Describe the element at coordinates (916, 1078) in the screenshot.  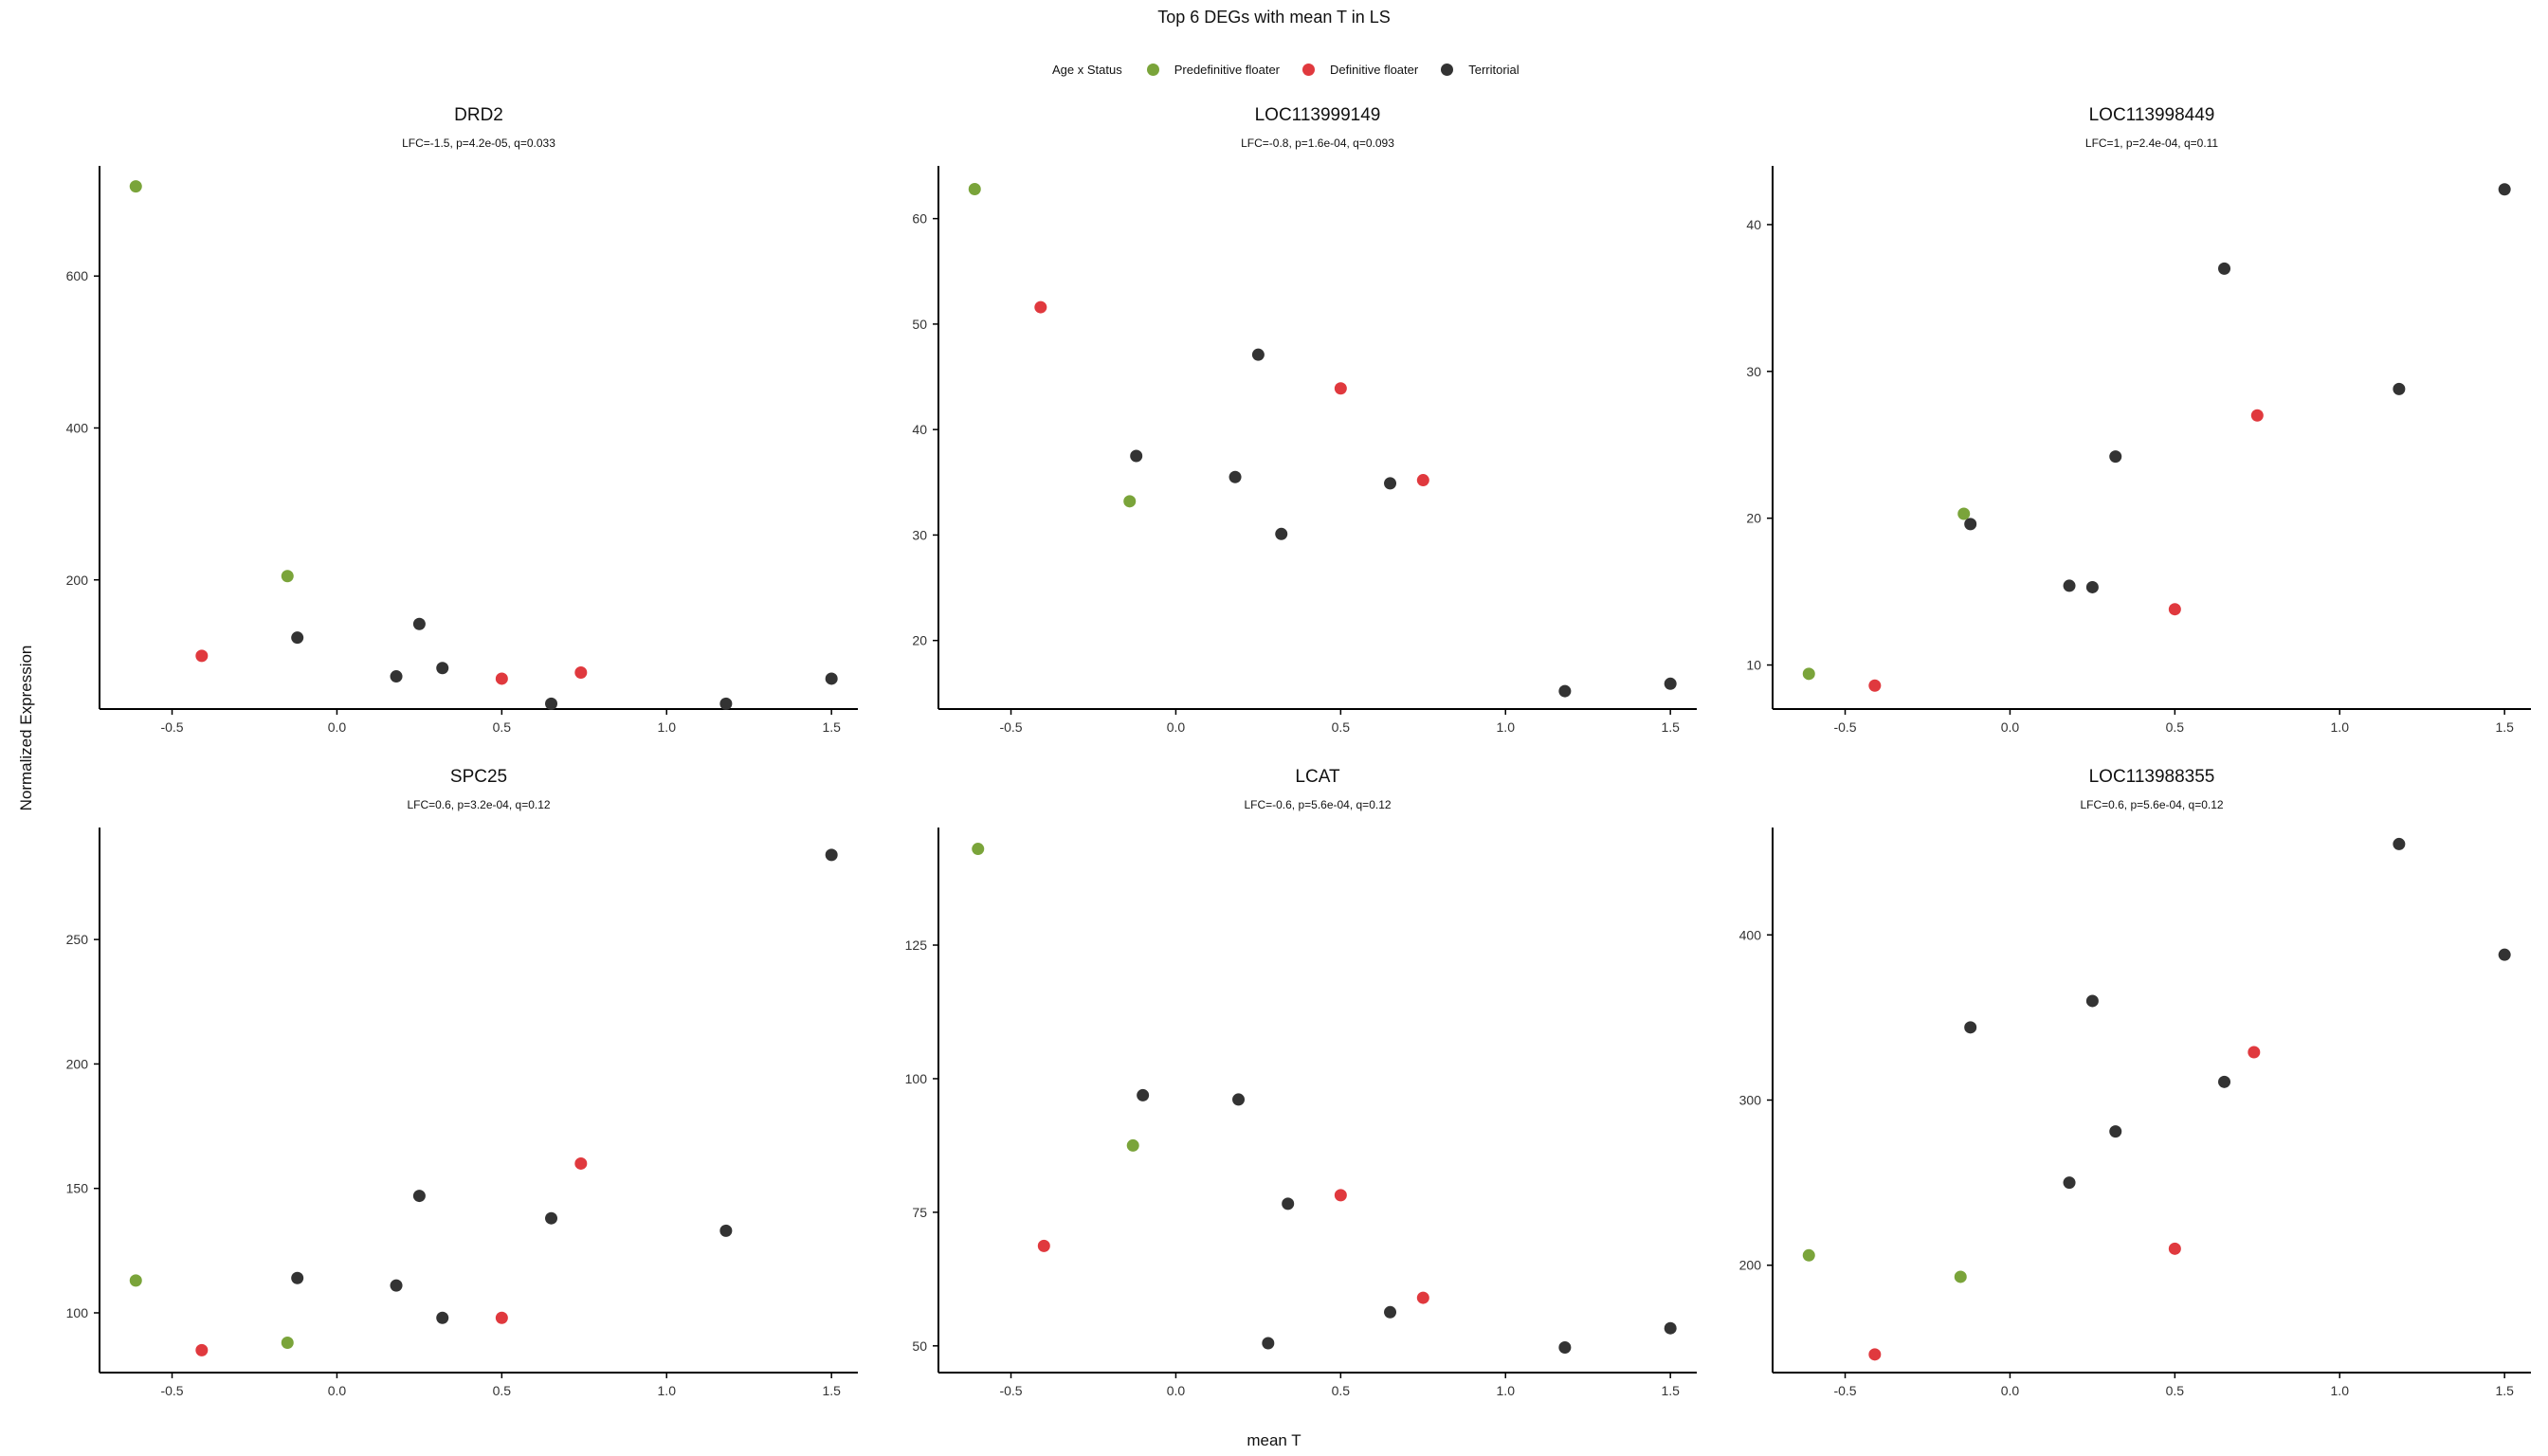
I see `panel-5-y-tick-label-2: 100` at that location.